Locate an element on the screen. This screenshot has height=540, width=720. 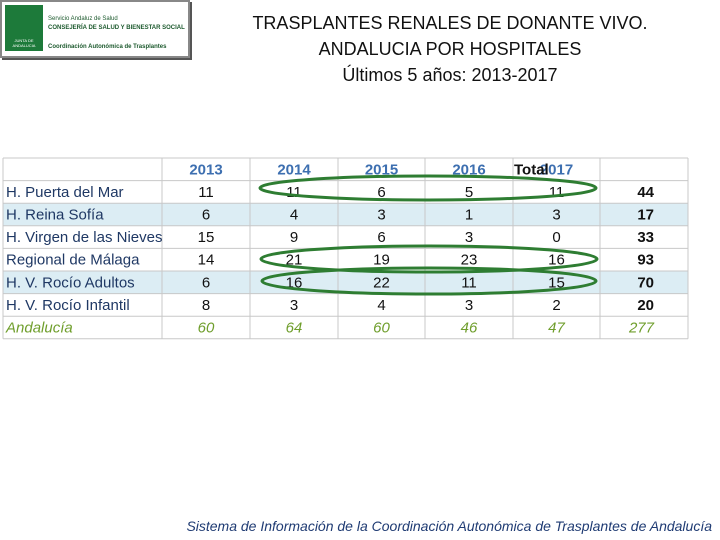
cell: 0 is located at coordinates (556, 237).